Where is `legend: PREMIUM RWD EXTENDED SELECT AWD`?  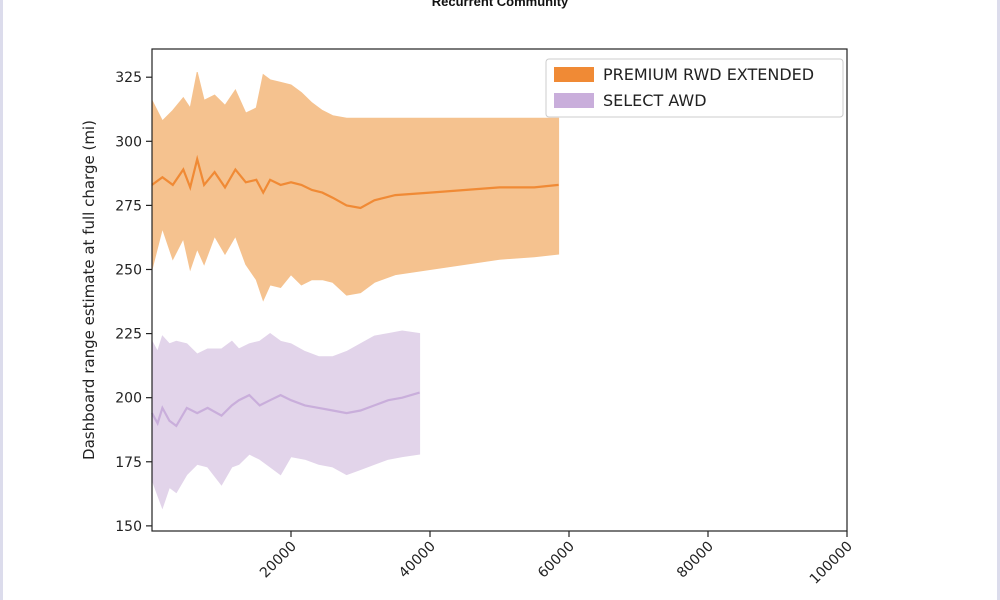
legend: PREMIUM RWD EXTENDED SELECT AWD is located at coordinates (694, 88).